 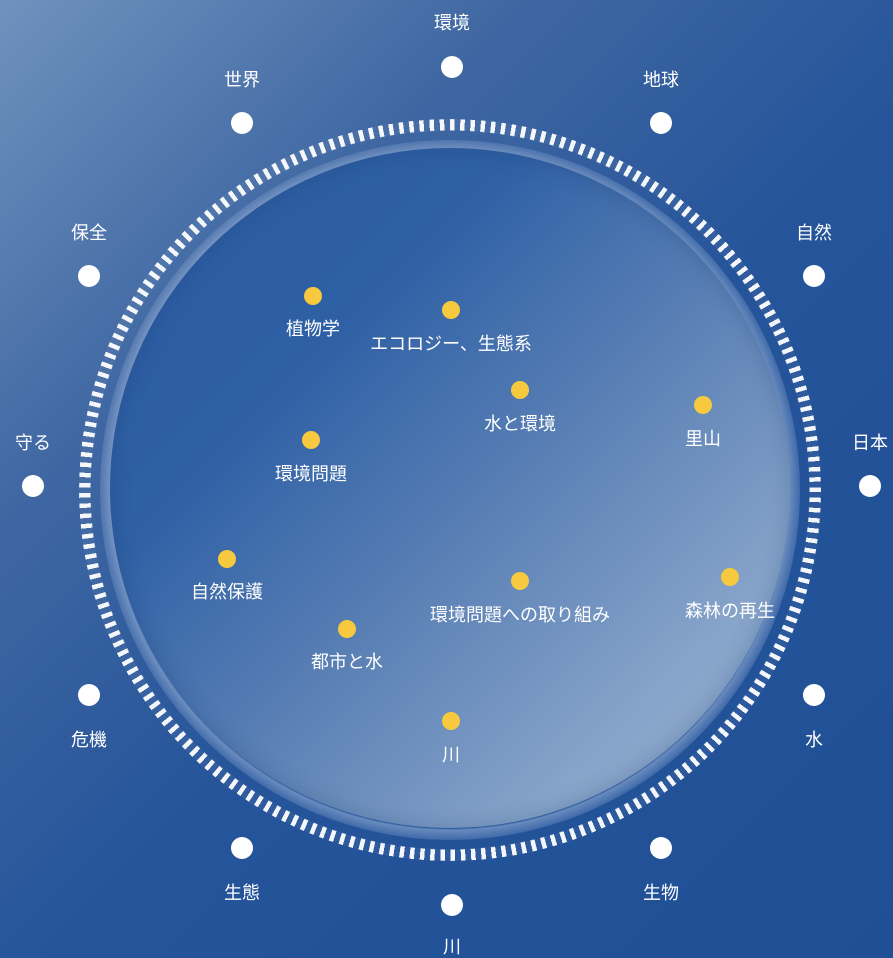 What do you see at coordinates (703, 439) in the screenshot?
I see `inner-topic-label-3: 里山` at bounding box center [703, 439].